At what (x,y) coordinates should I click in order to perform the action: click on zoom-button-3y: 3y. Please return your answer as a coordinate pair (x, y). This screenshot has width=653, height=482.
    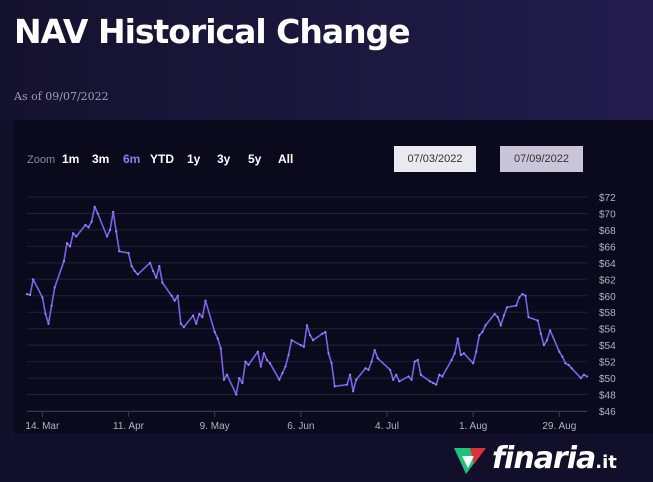
    Looking at the image, I should click on (224, 159).